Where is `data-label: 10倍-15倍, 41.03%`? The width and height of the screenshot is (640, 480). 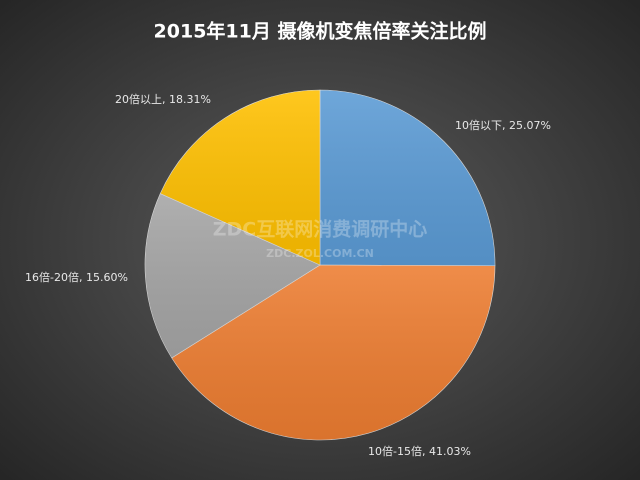 data-label: 10倍-15倍, 41.03% is located at coordinates (419, 451).